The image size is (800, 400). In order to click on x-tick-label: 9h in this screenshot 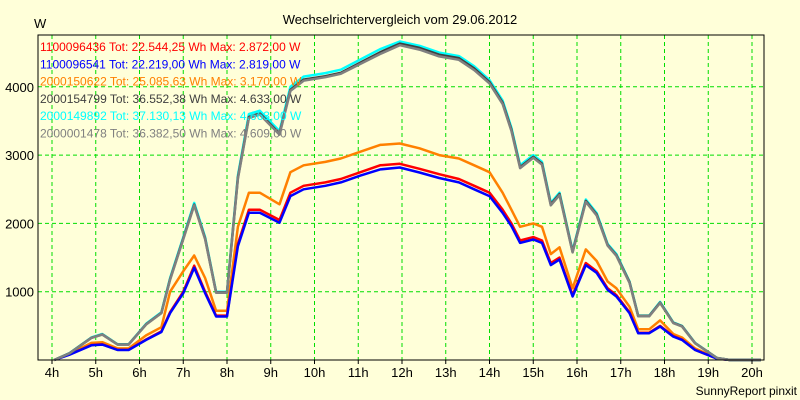, I will do `click(271, 372)`.